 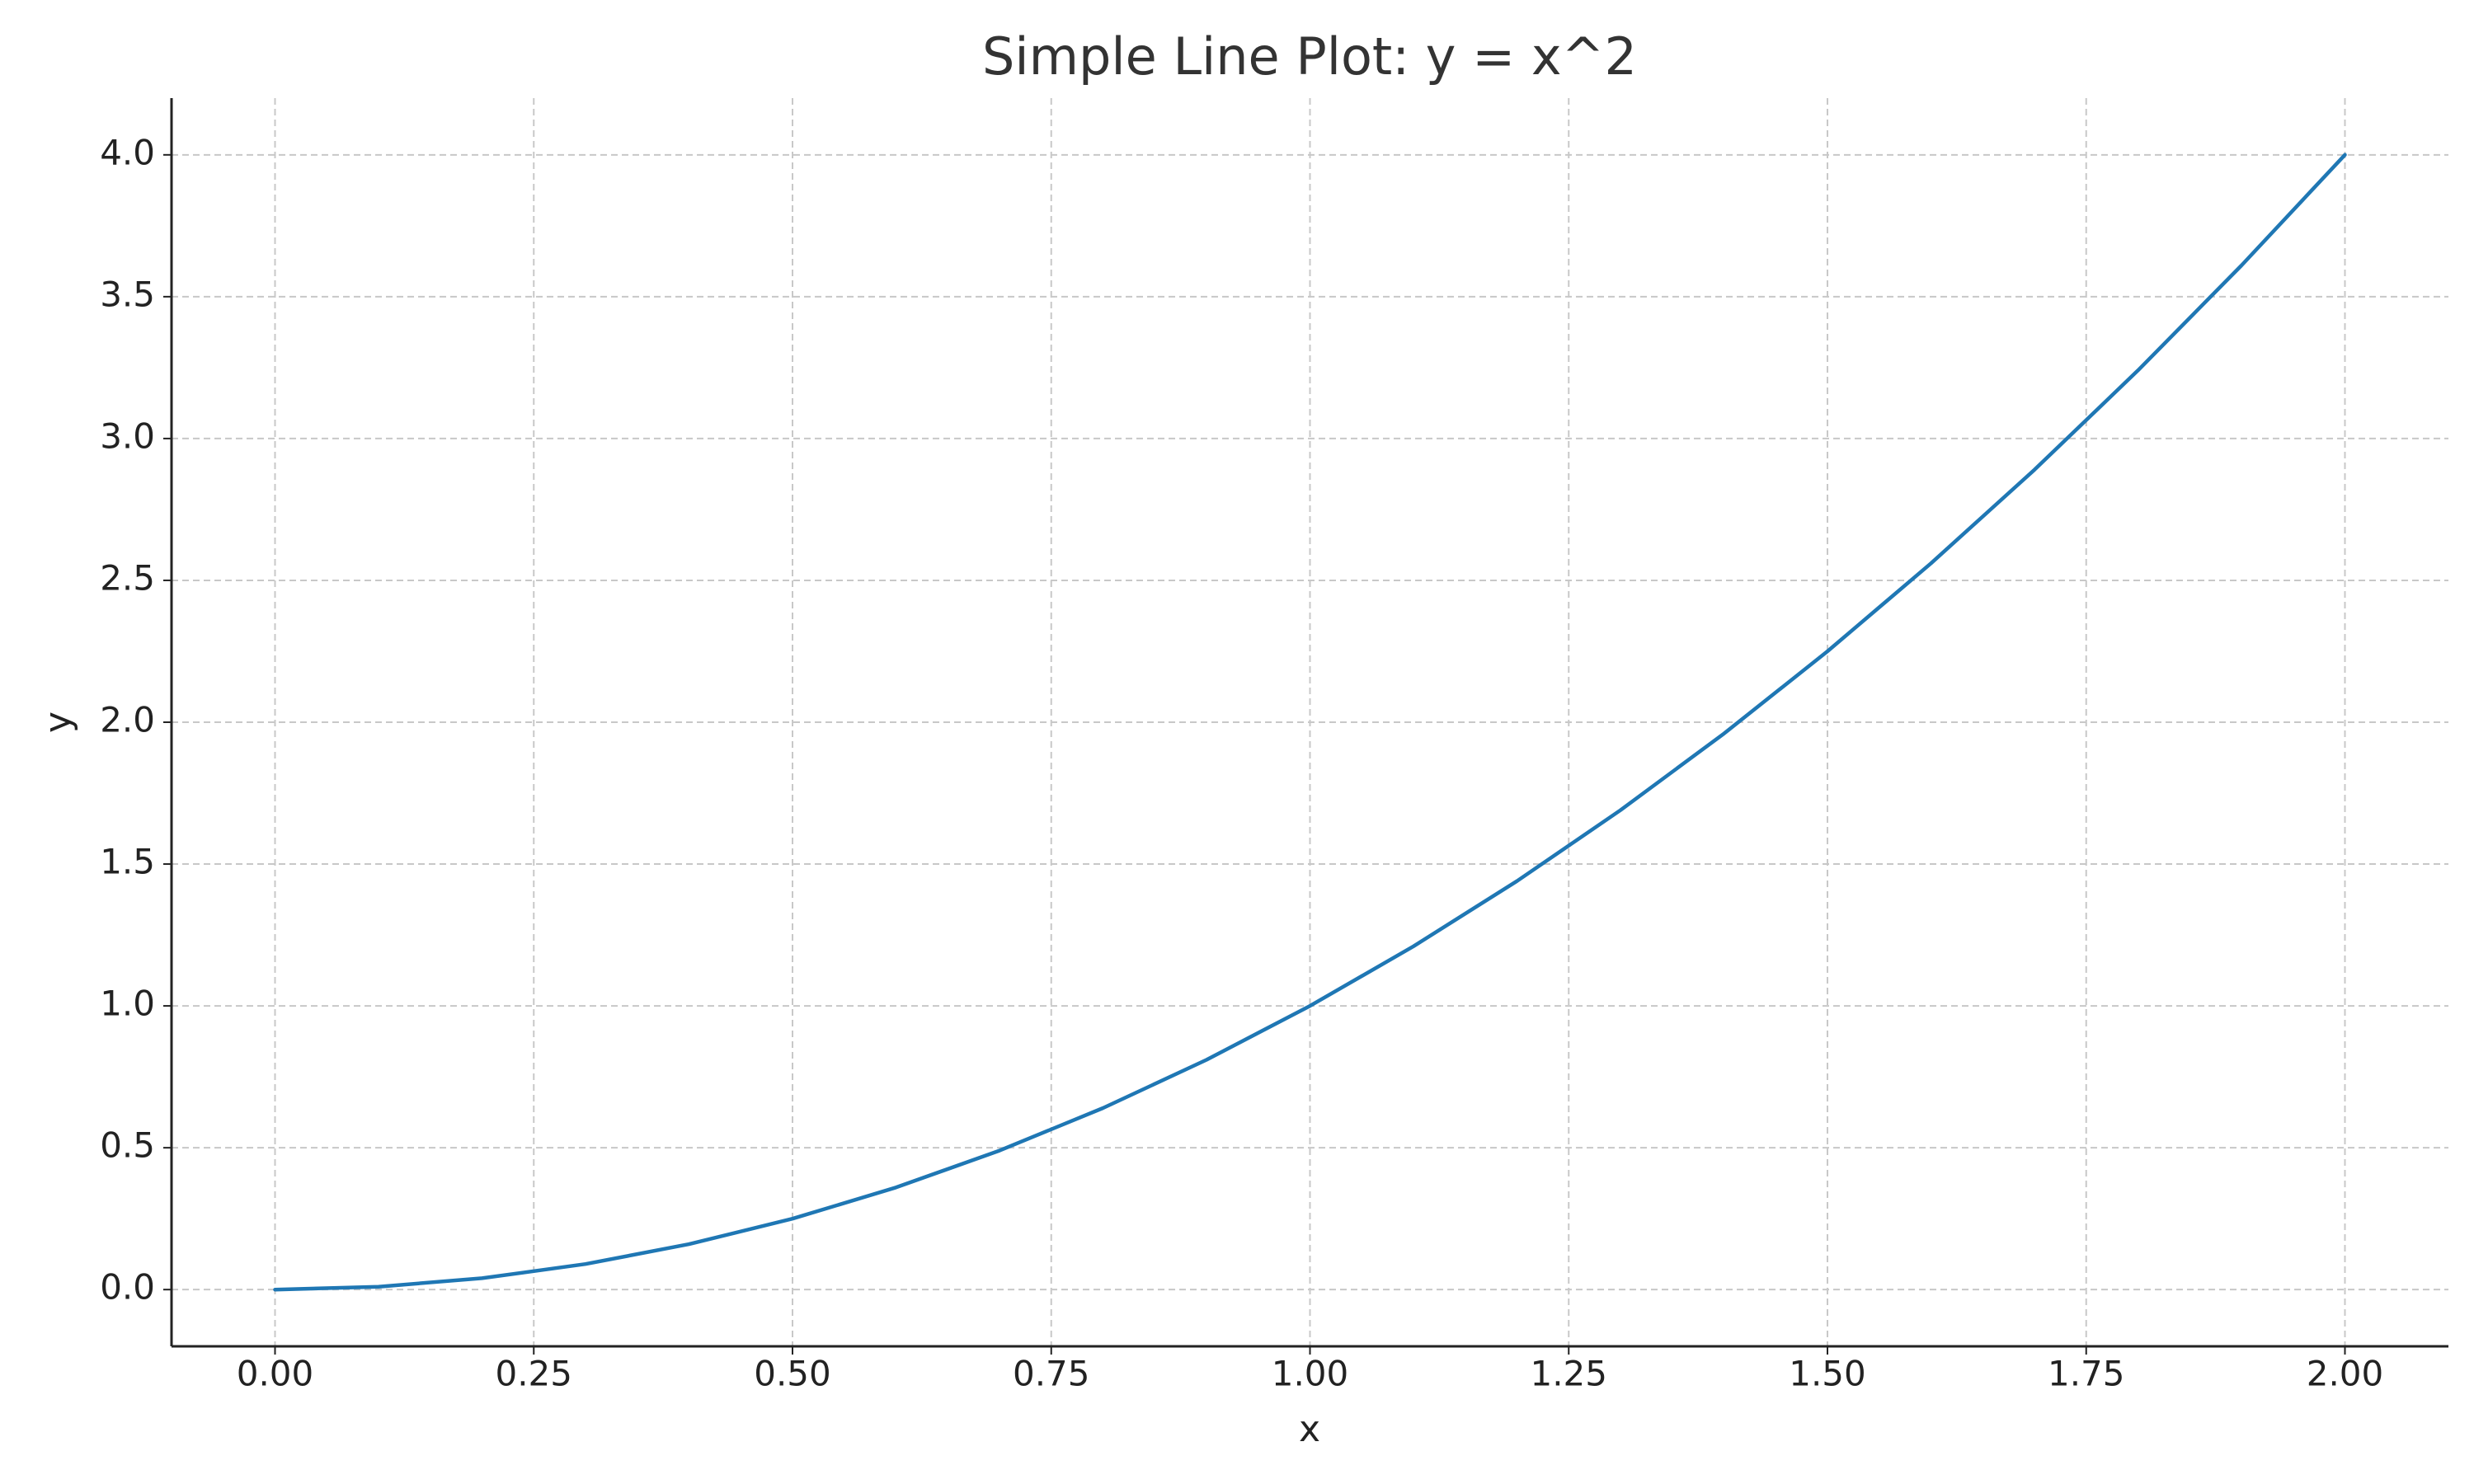 I want to click on y-tick-label: 0.0, so click(x=127, y=1287).